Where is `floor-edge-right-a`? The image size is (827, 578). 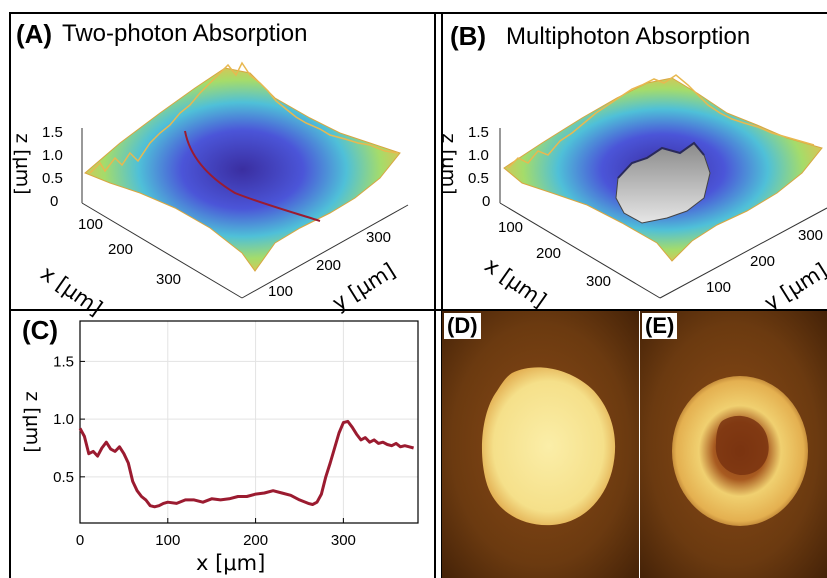 floor-edge-right-a is located at coordinates (325, 251).